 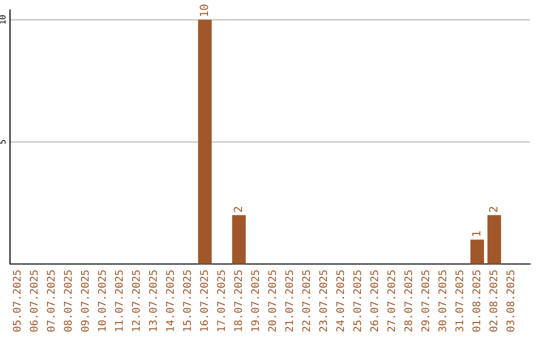 I want to click on x-tick-label: 24.07.2025, so click(x=340, y=301).